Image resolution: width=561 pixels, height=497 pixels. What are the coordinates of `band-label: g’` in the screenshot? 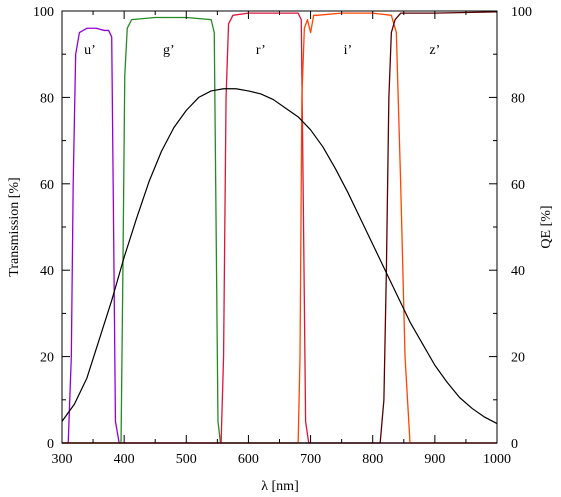 It's located at (169, 50).